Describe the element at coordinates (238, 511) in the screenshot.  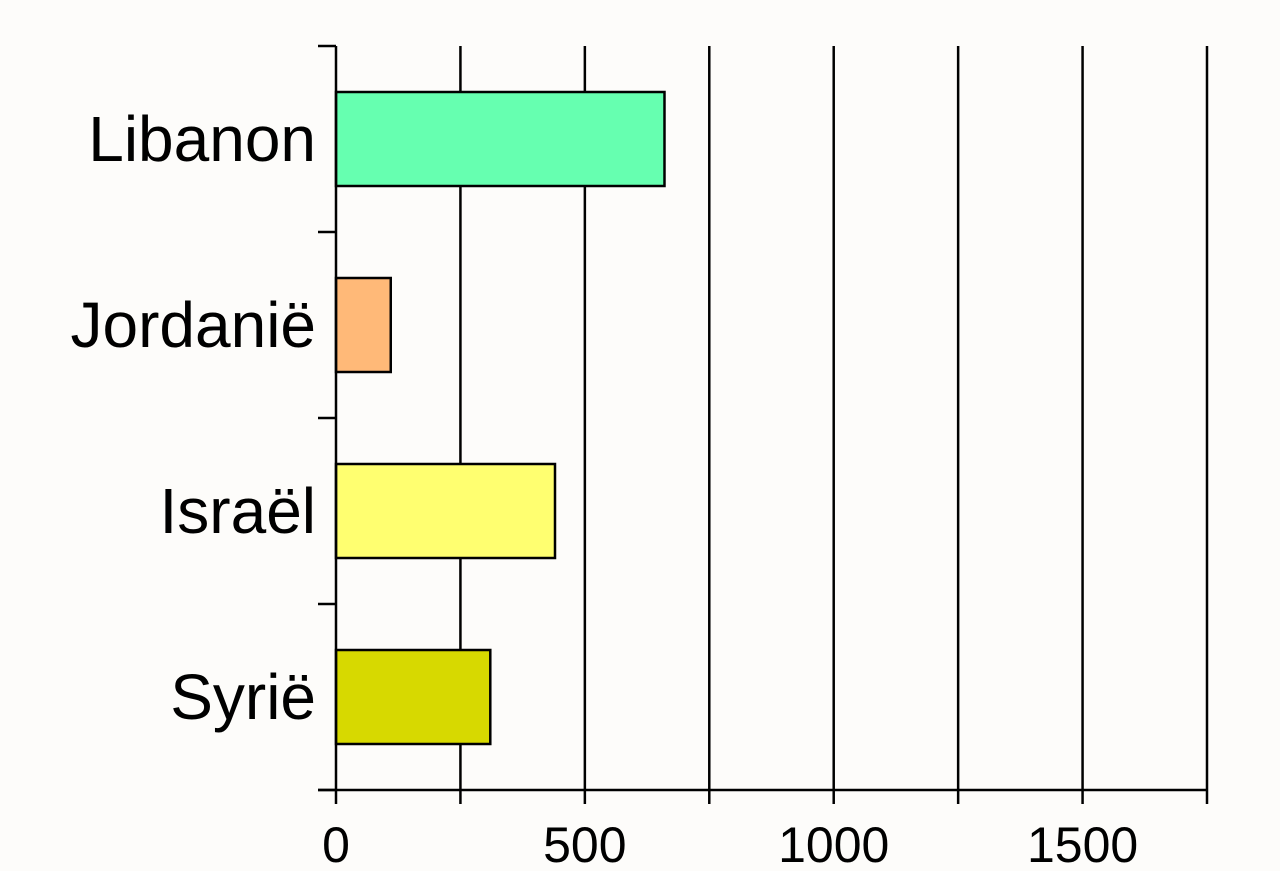
I see `category-label: Israël` at that location.